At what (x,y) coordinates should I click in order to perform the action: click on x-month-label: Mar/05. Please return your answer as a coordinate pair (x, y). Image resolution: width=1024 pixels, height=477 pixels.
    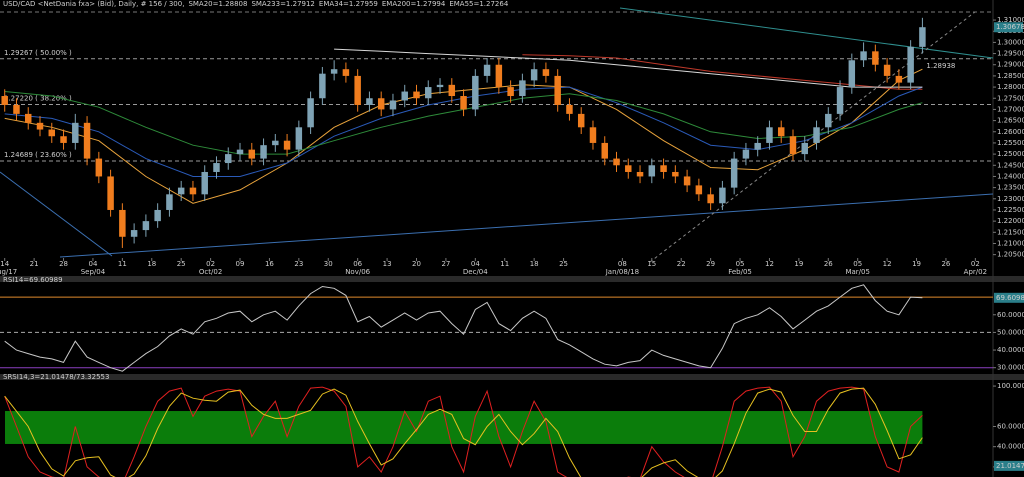
    Looking at the image, I should click on (857, 272).